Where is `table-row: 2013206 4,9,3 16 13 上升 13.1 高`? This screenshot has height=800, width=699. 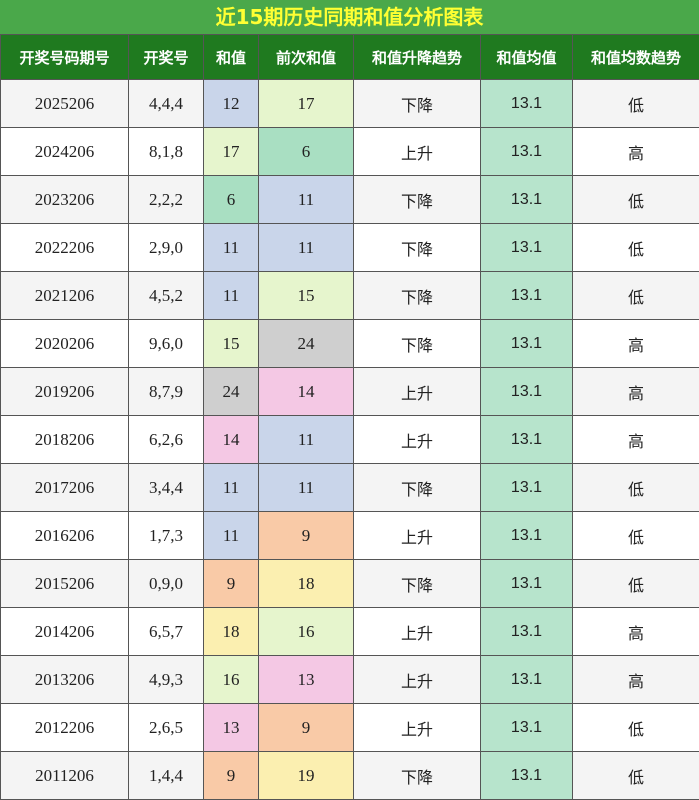 table-row: 2013206 4,9,3 16 13 上升 13.1 高 is located at coordinates (349, 679).